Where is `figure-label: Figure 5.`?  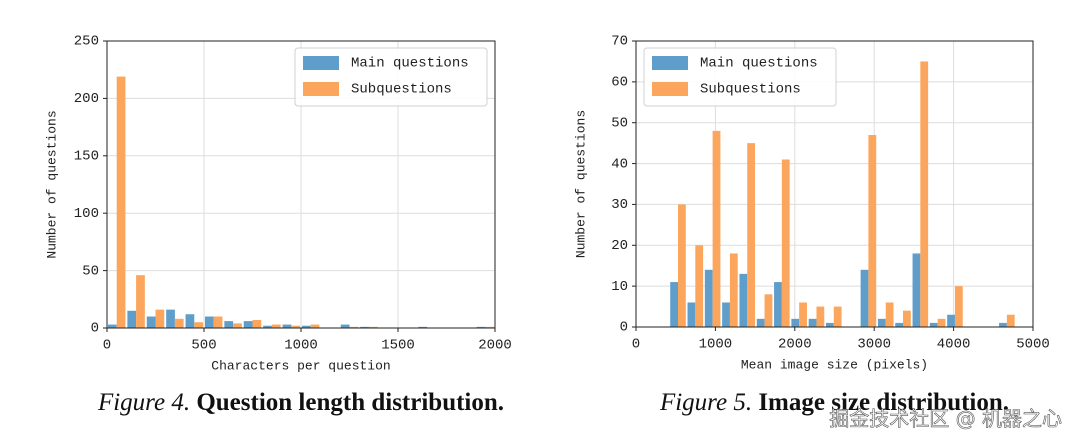 figure-label: Figure 5. is located at coordinates (705, 402).